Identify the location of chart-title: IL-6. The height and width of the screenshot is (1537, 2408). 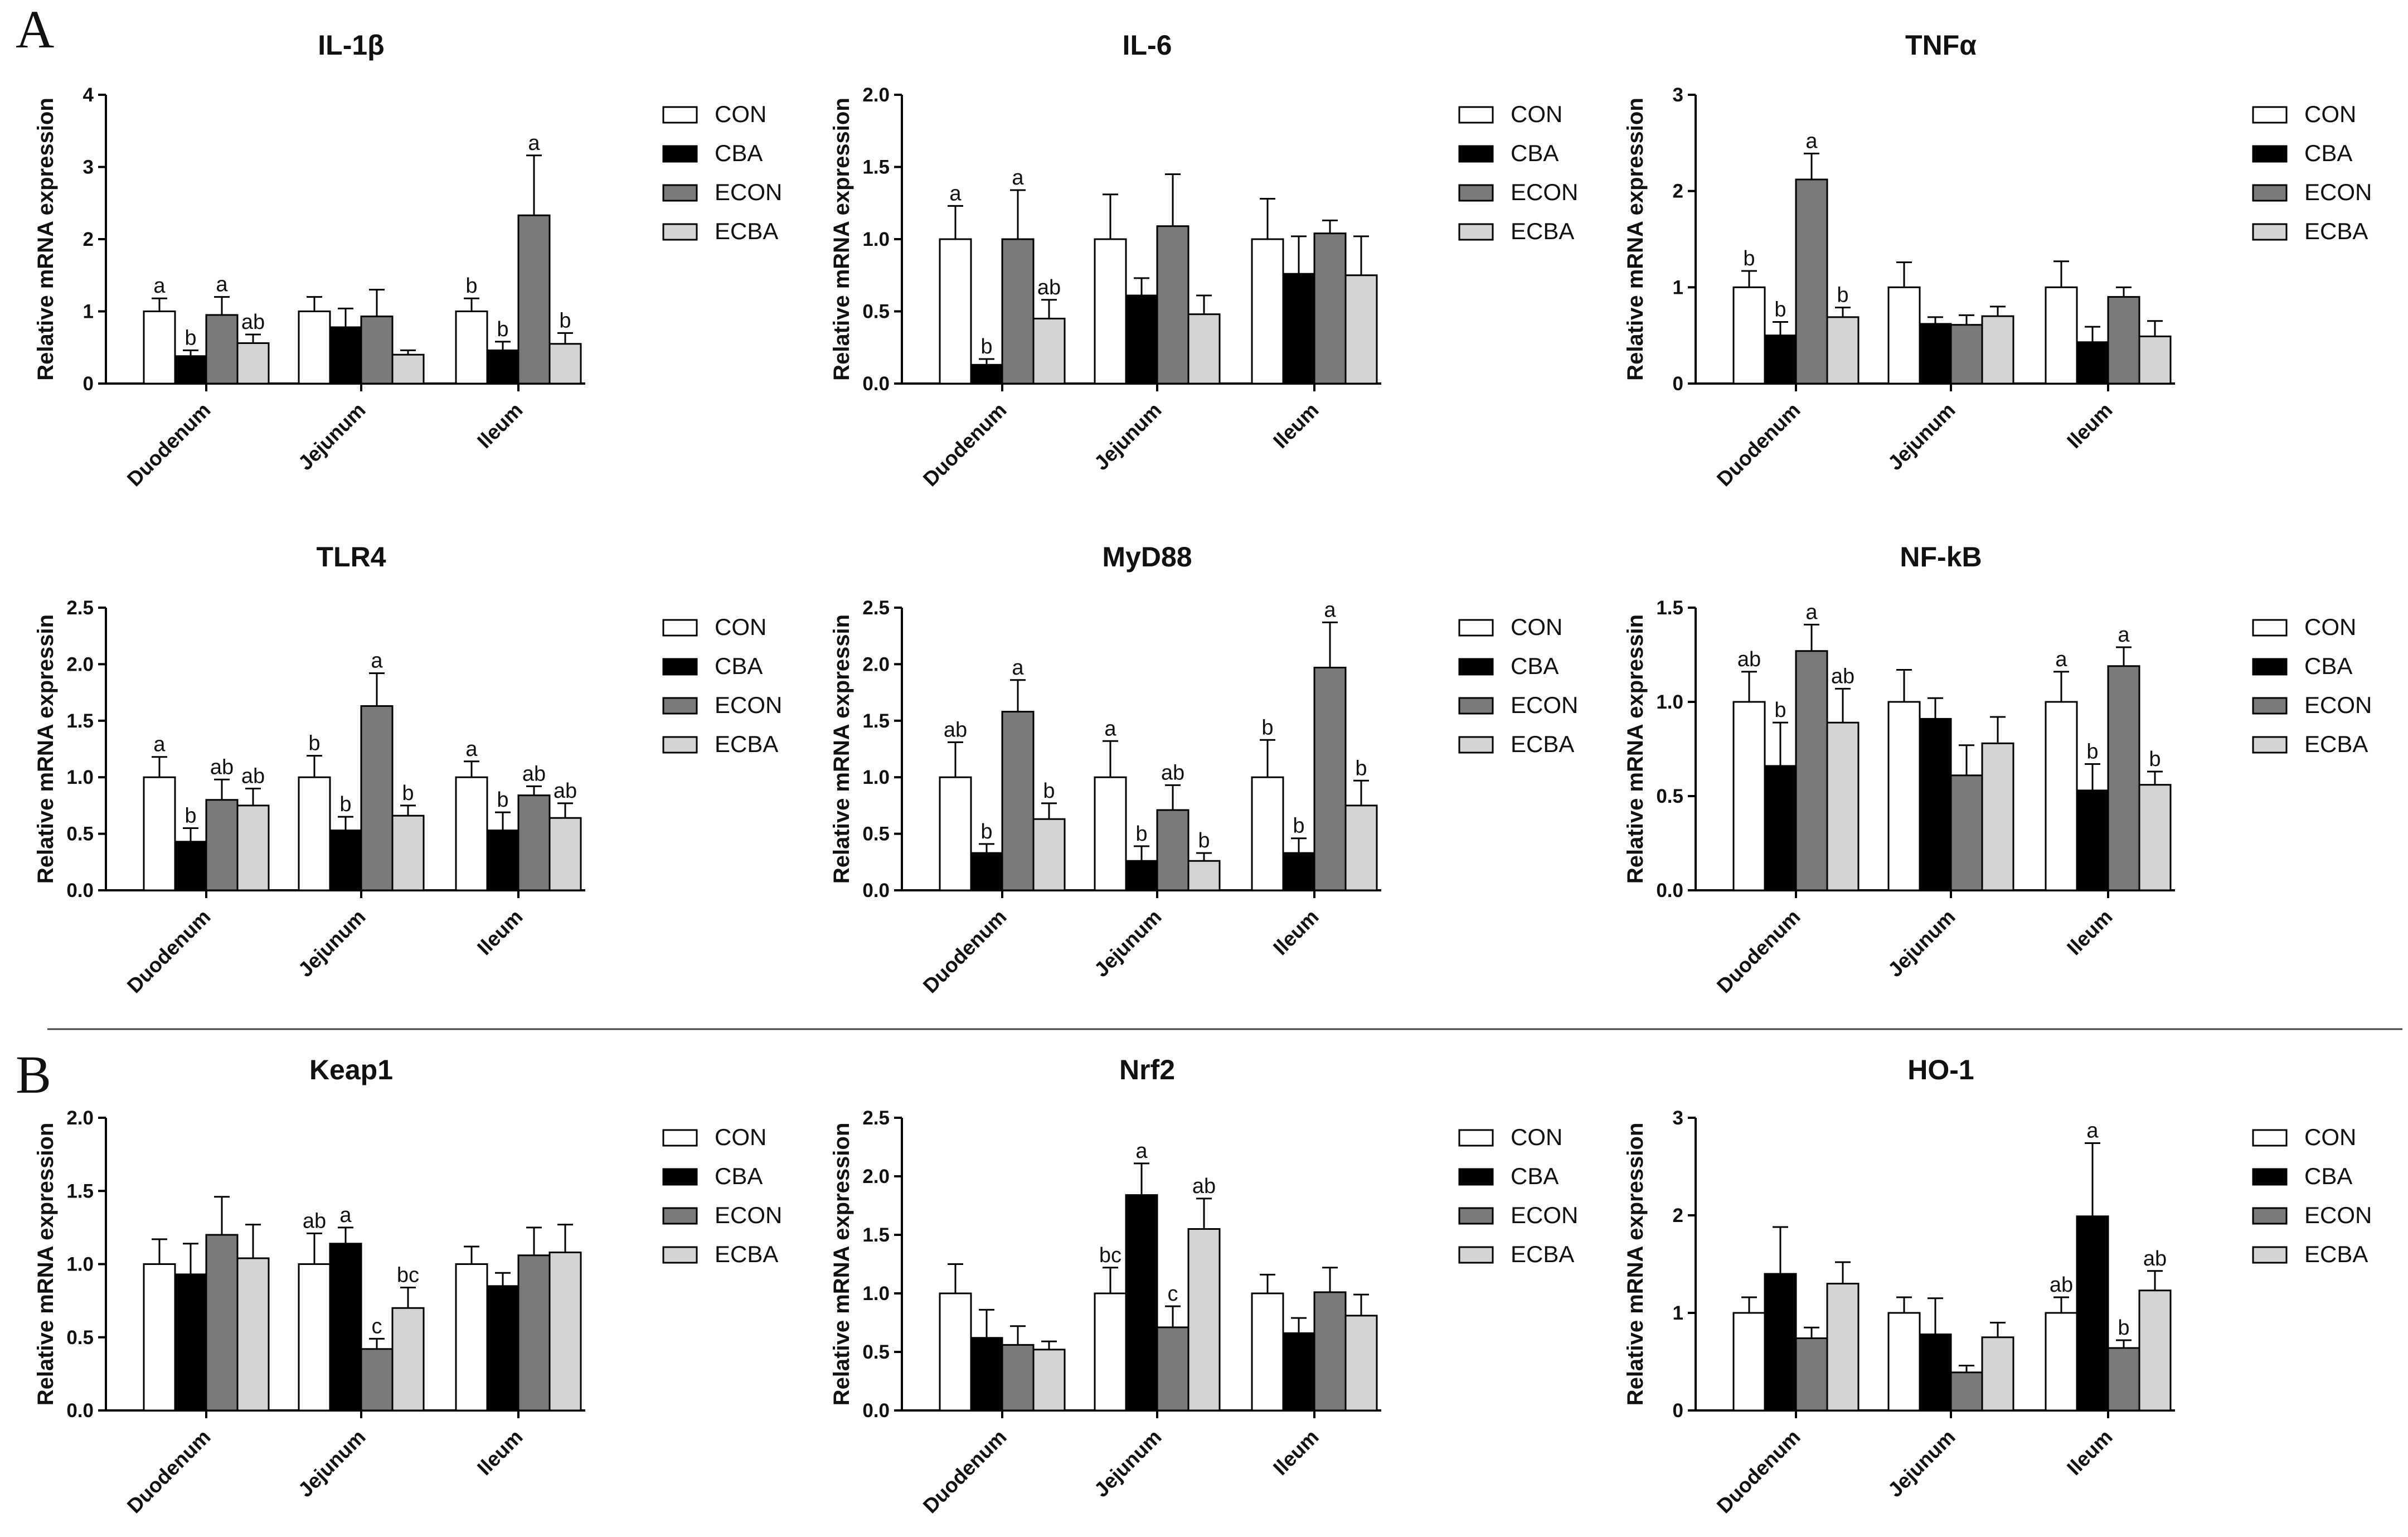
(1147, 45).